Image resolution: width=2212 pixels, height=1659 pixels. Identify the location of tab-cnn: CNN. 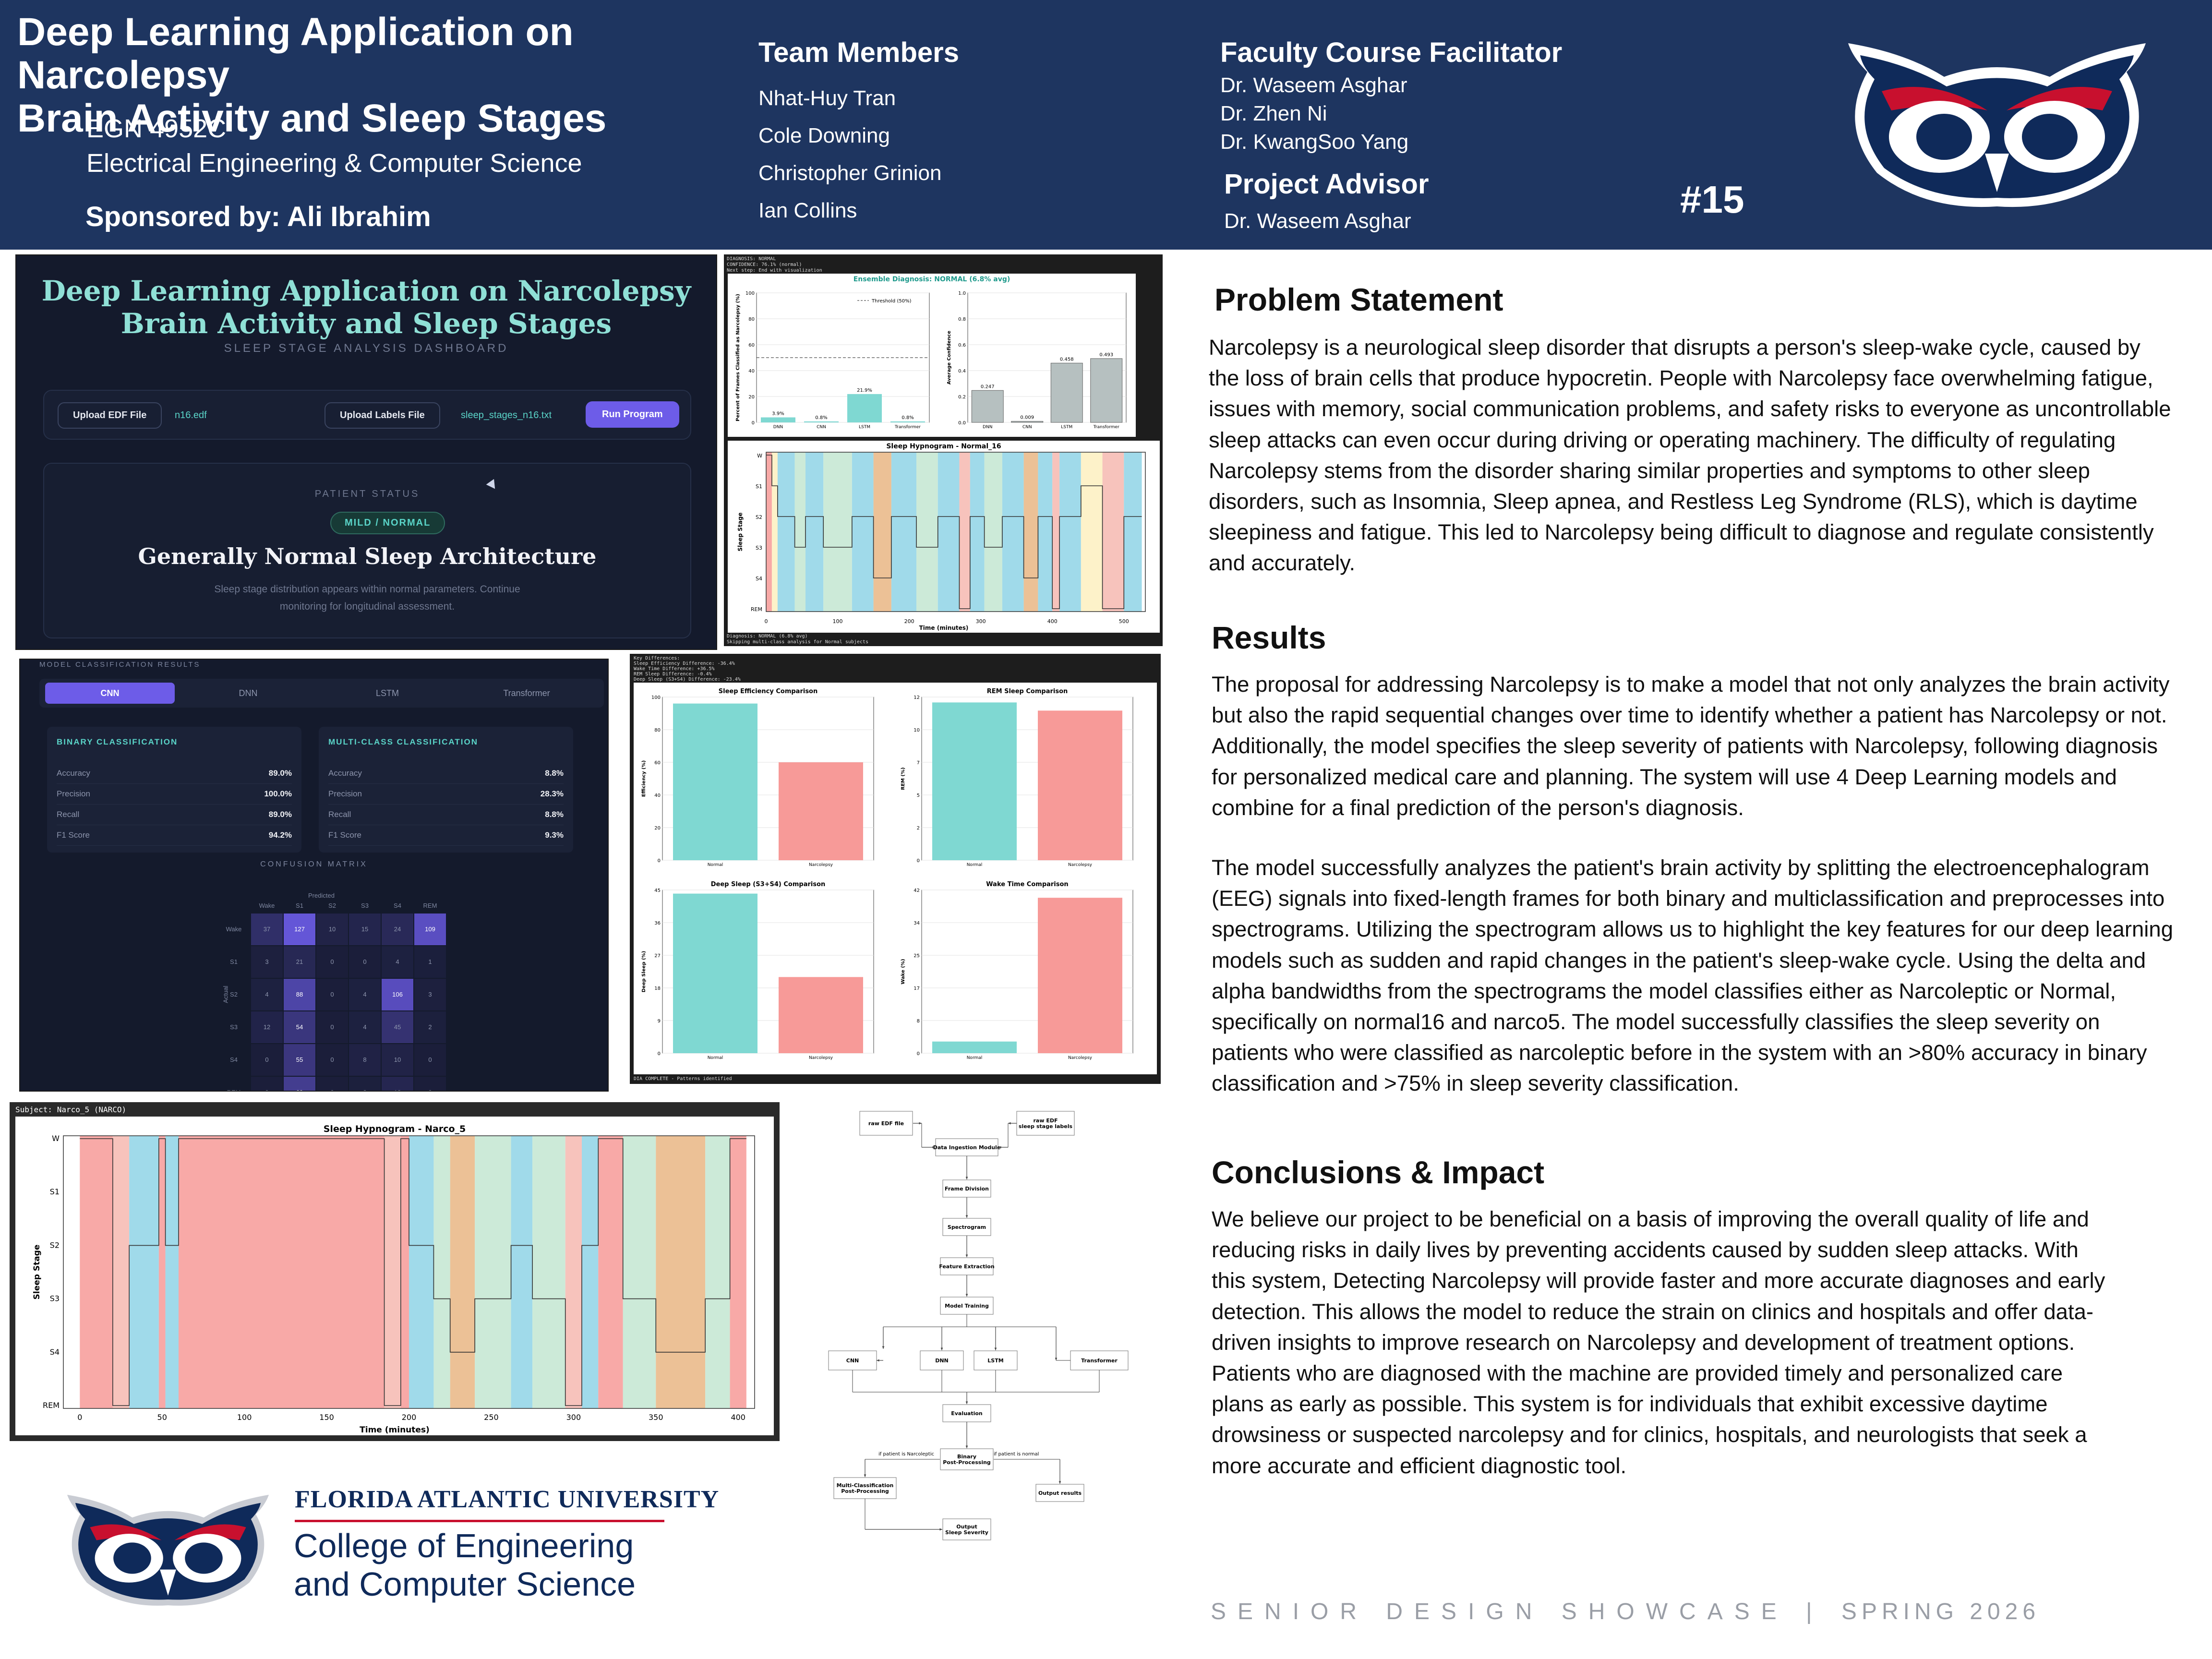
(110, 693).